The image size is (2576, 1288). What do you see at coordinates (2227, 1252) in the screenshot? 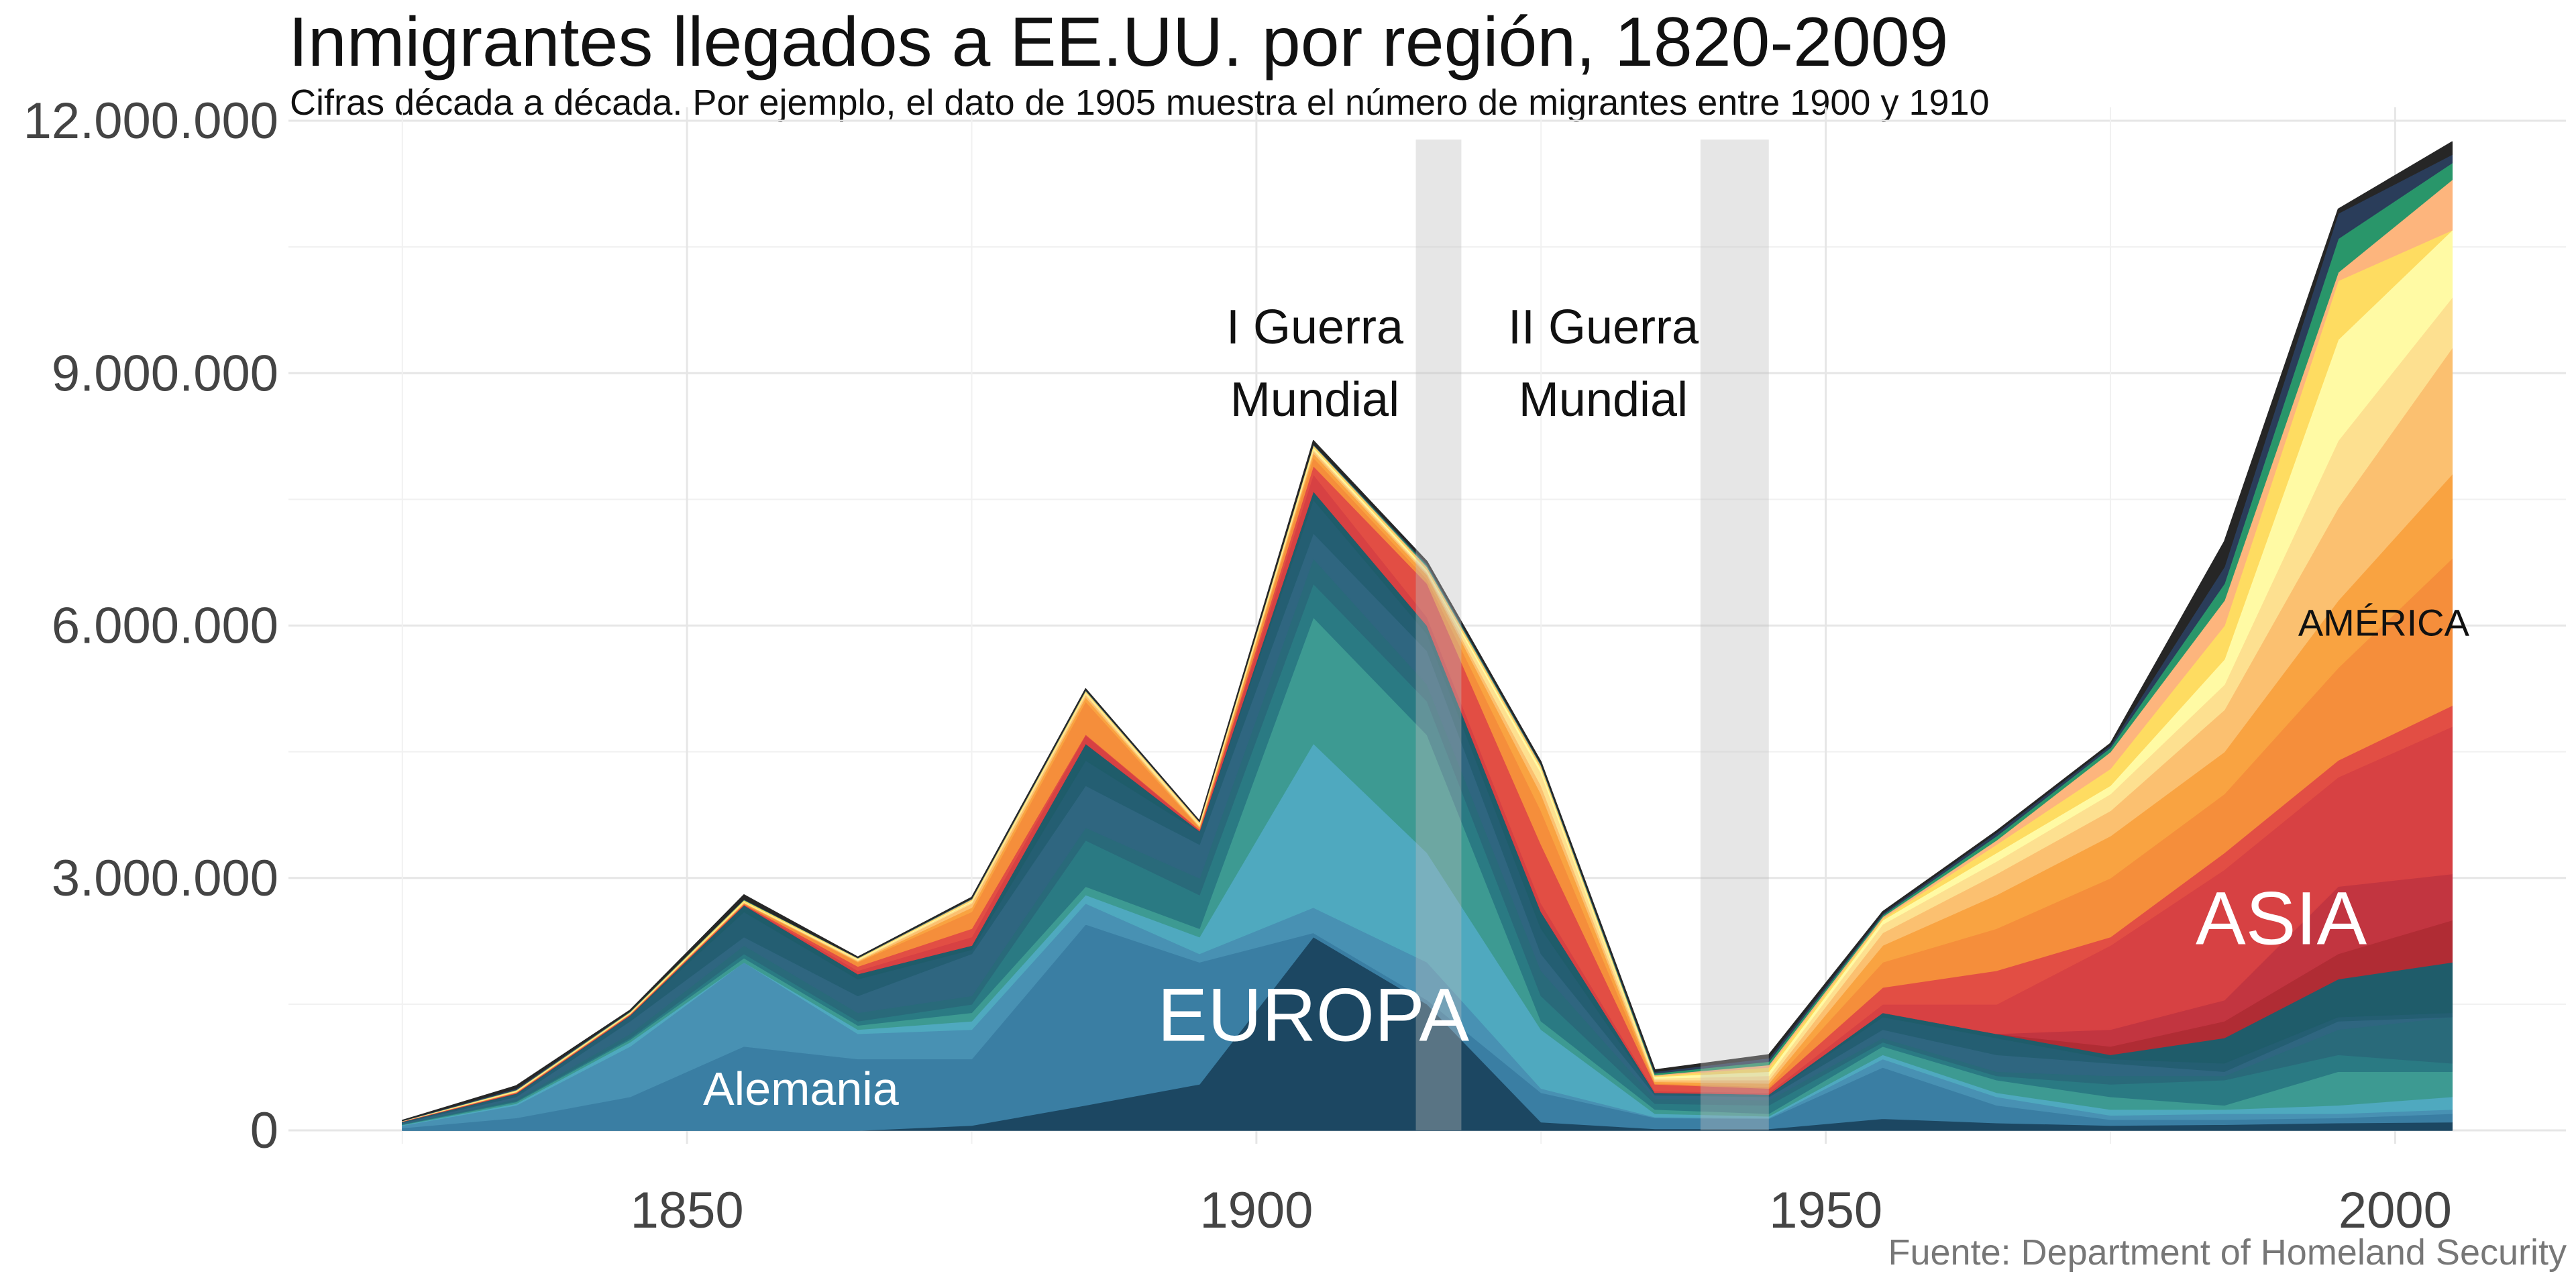
I see `chart-source: Fuente: Department of Homeland Security` at bounding box center [2227, 1252].